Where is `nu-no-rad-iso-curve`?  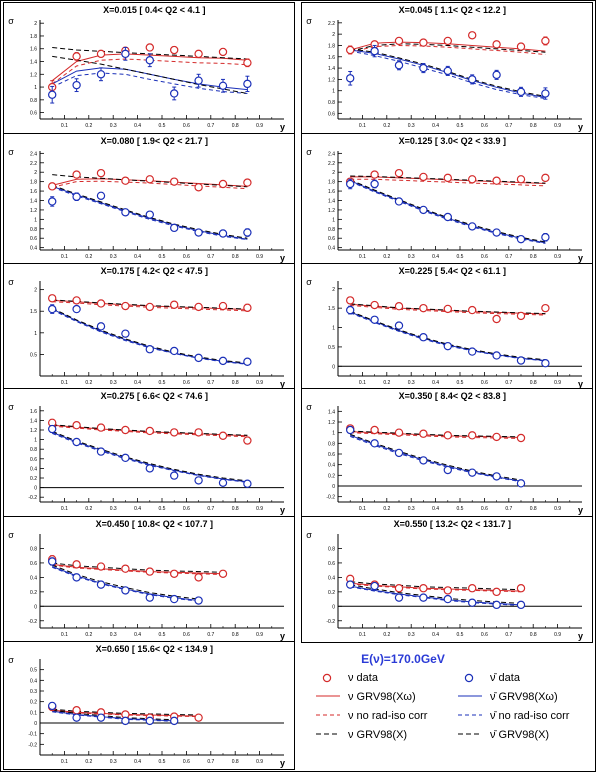
nu-no-rad-iso-curve is located at coordinates (448, 182).